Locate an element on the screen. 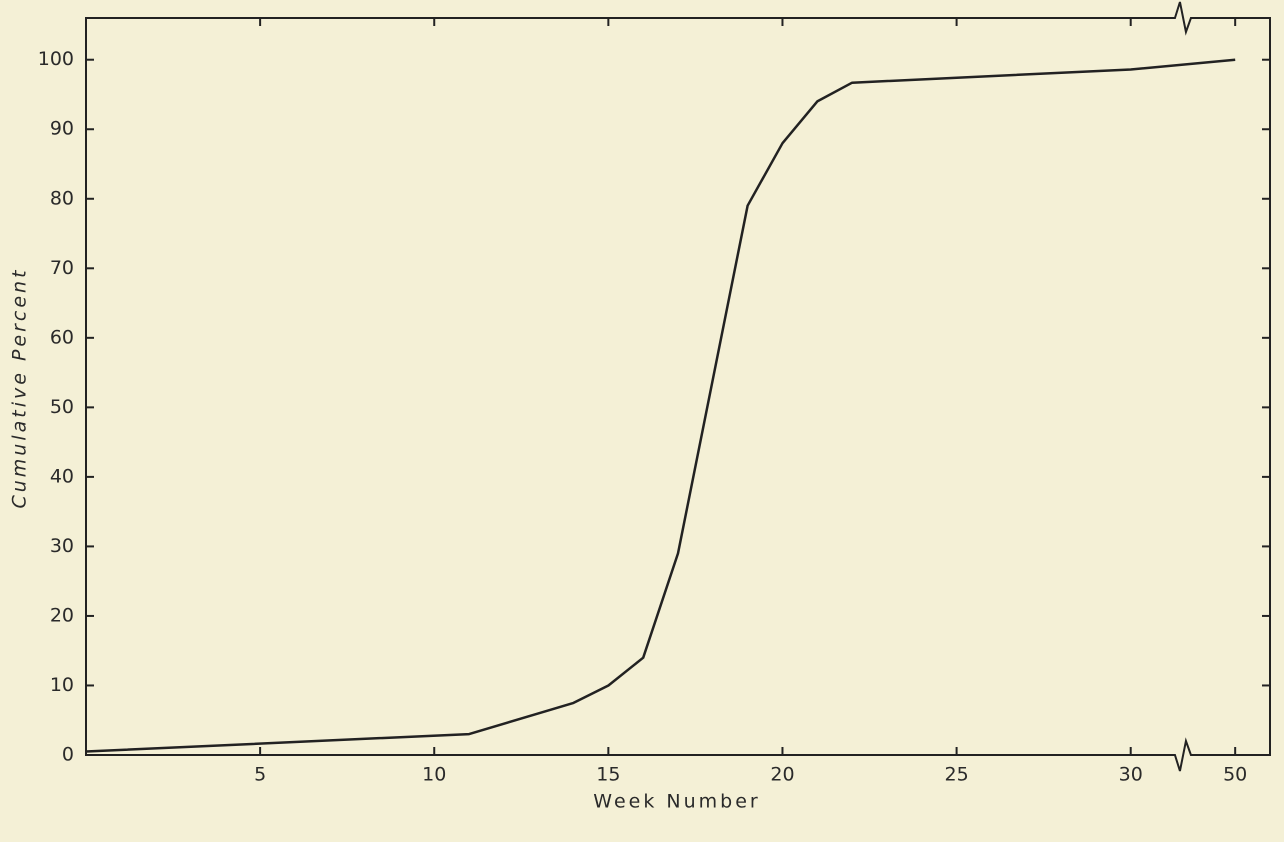  y-tick-label: 80 is located at coordinates (62, 198).